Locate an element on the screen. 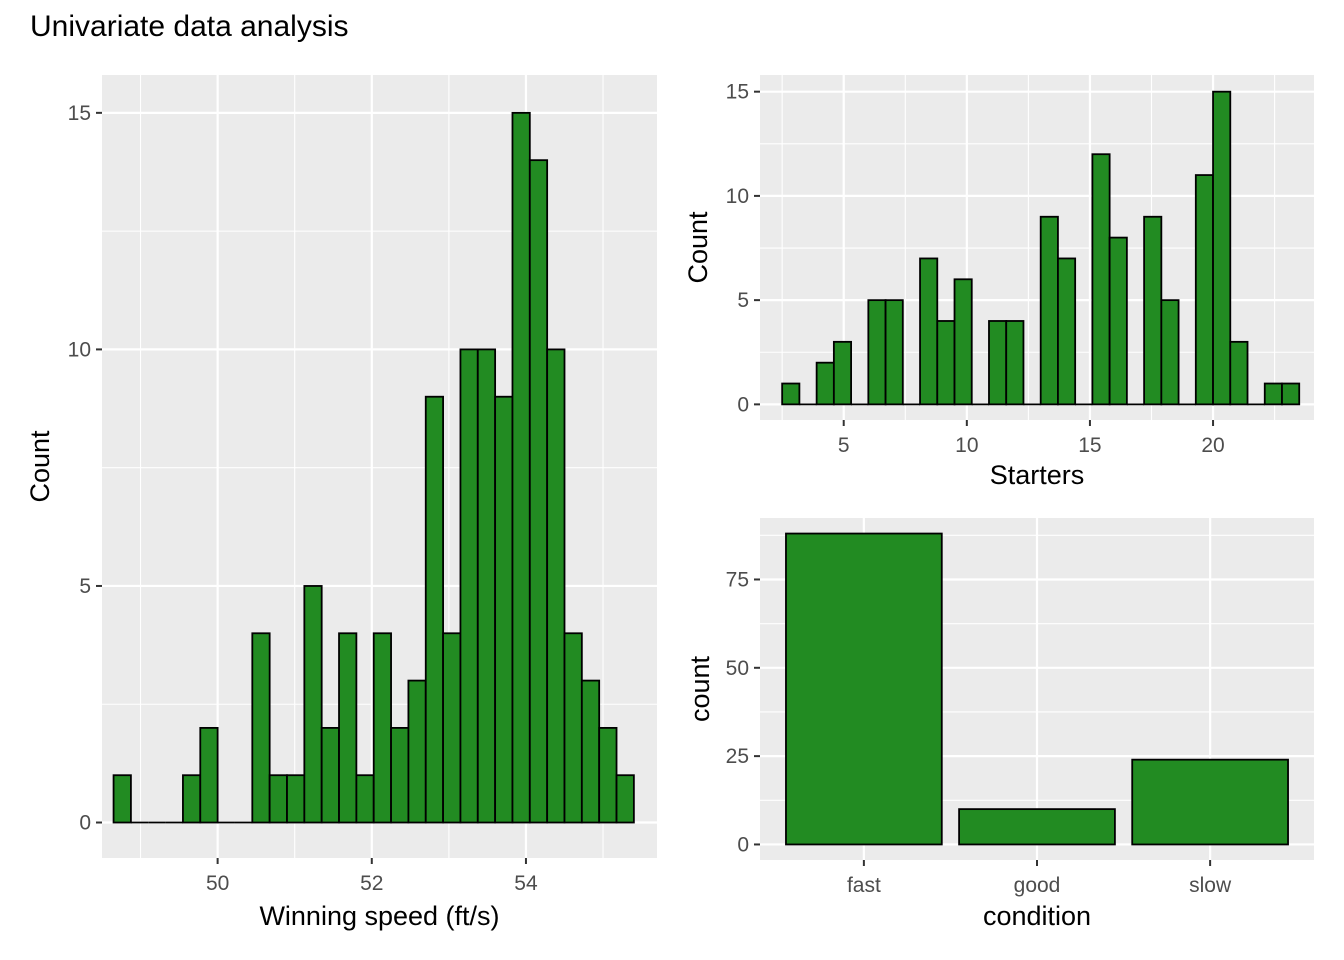 The width and height of the screenshot is (1344, 960). y-tick-label: 50 is located at coordinates (737, 668).